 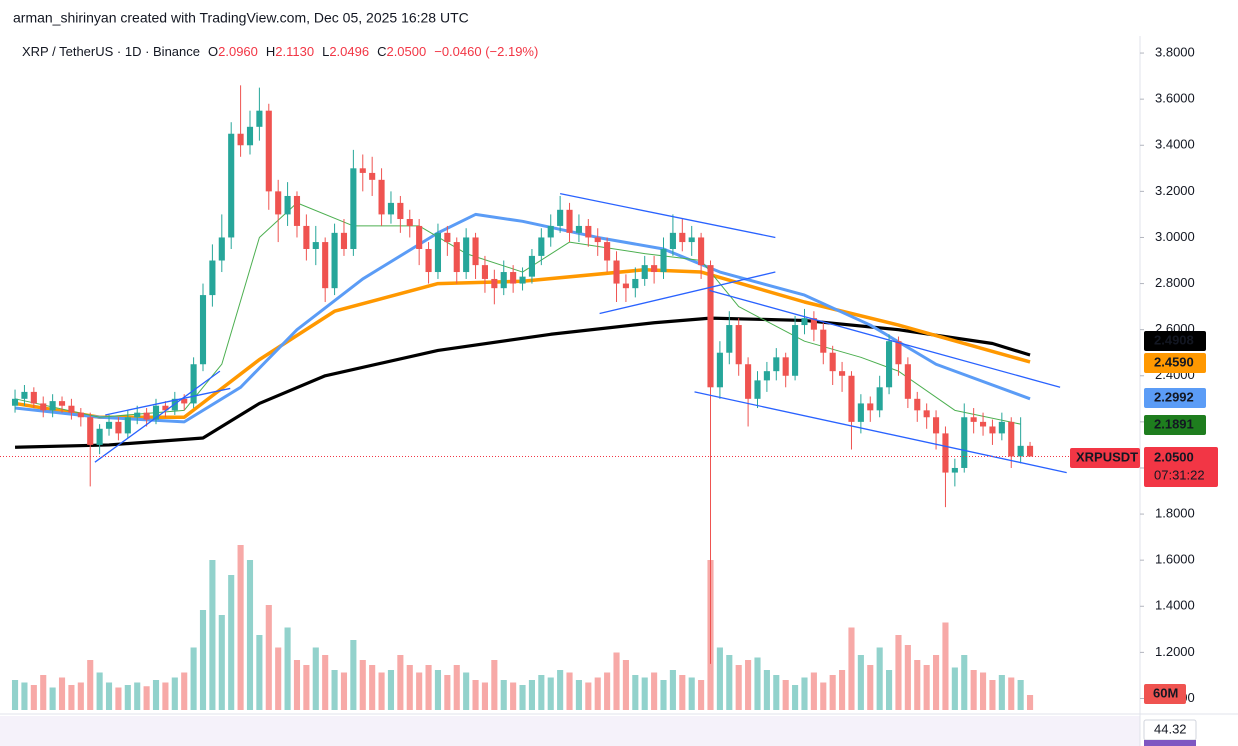 I want to click on y-tick-label: 1.6000, so click(x=1175, y=559).